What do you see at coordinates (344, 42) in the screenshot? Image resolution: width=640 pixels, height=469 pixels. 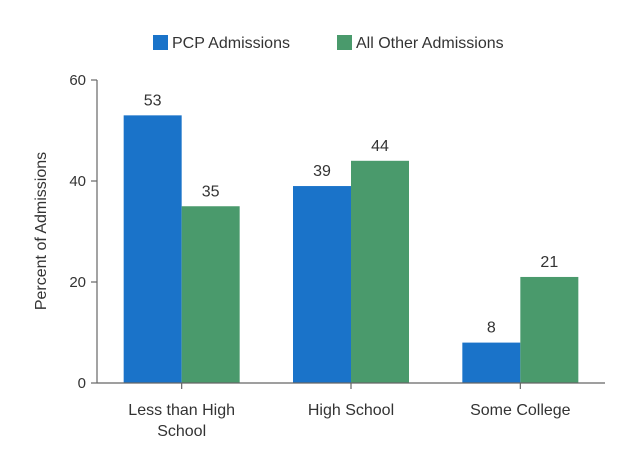 I see `legend-swatch-other` at bounding box center [344, 42].